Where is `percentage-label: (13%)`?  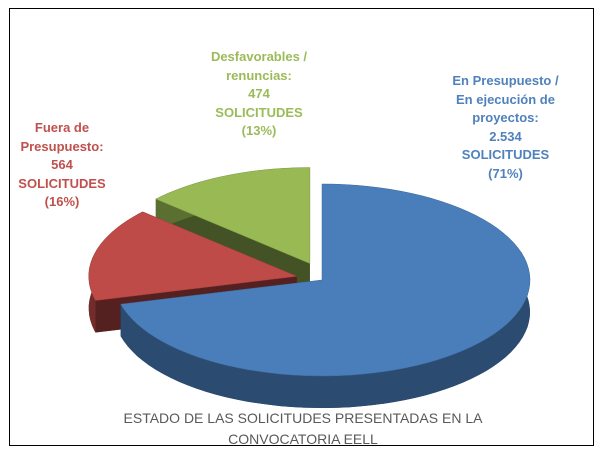 percentage-label: (13%) is located at coordinates (259, 130).